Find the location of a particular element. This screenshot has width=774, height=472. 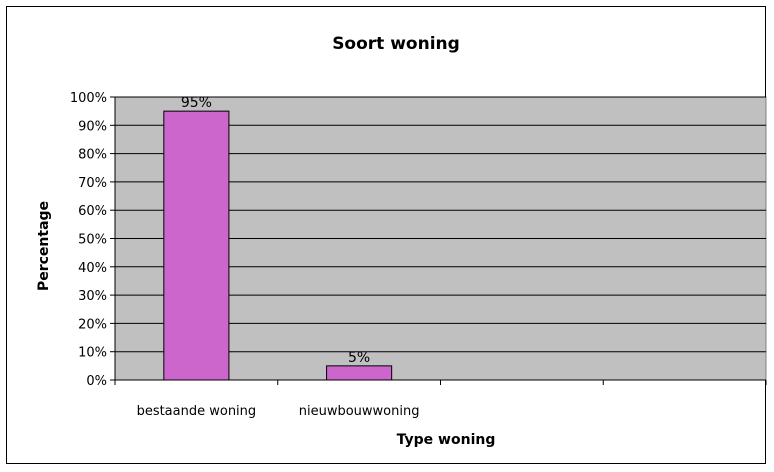

category-label: nieuwbouwwoning is located at coordinates (359, 411).